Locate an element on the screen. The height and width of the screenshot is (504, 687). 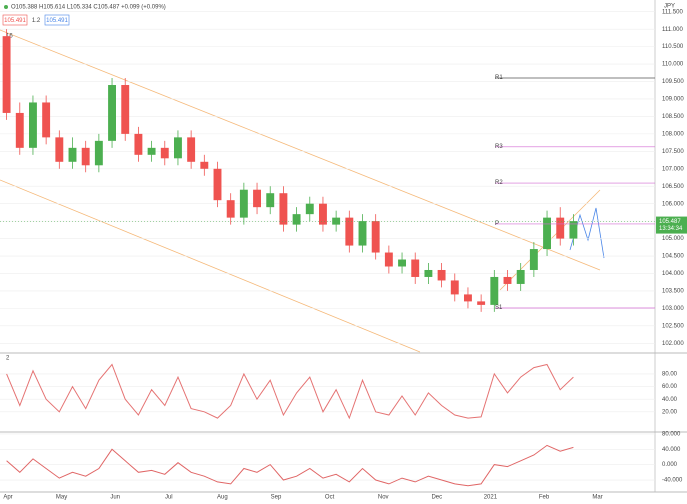
x-tick-label: Feb is located at coordinates (544, 498).